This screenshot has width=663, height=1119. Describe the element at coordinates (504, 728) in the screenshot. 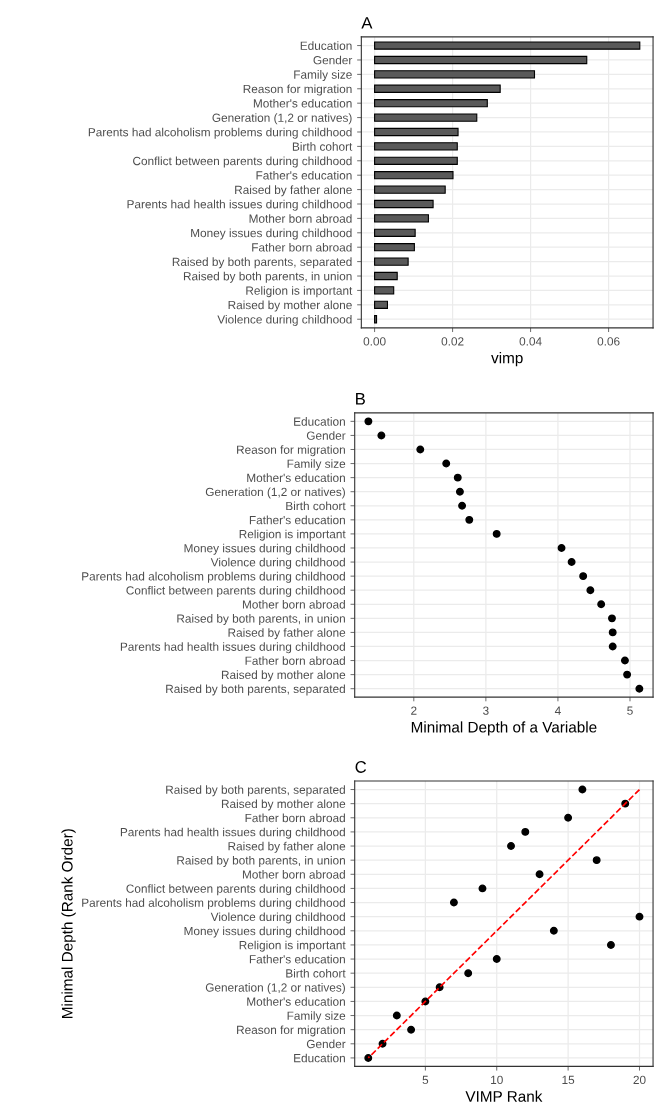

I see `x-axis-title: Minimal Depth of a Variable` at that location.